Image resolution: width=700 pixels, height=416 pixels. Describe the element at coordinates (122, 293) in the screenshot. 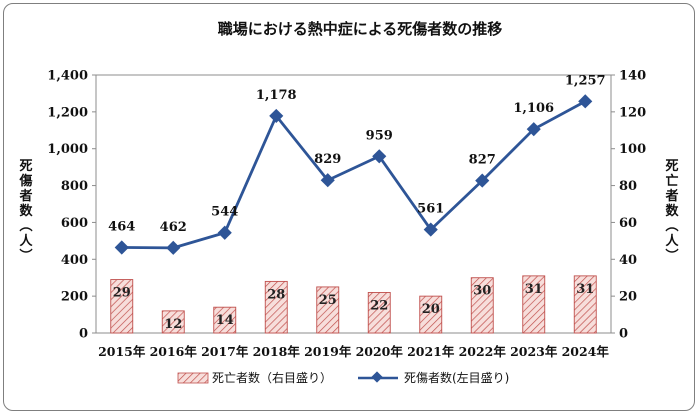

I see `bar-value-label: 29` at that location.